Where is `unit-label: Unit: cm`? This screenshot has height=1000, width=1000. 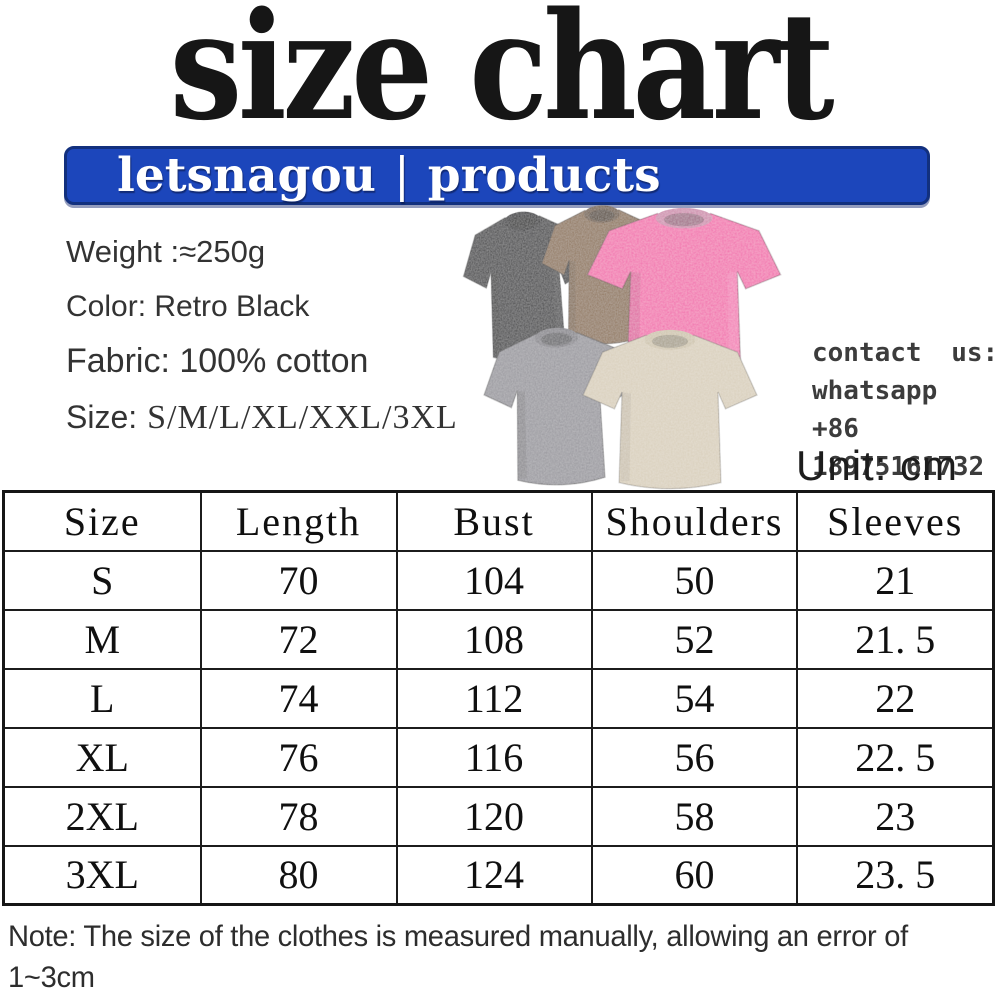 unit-label: Unit: cm is located at coordinates (877, 465).